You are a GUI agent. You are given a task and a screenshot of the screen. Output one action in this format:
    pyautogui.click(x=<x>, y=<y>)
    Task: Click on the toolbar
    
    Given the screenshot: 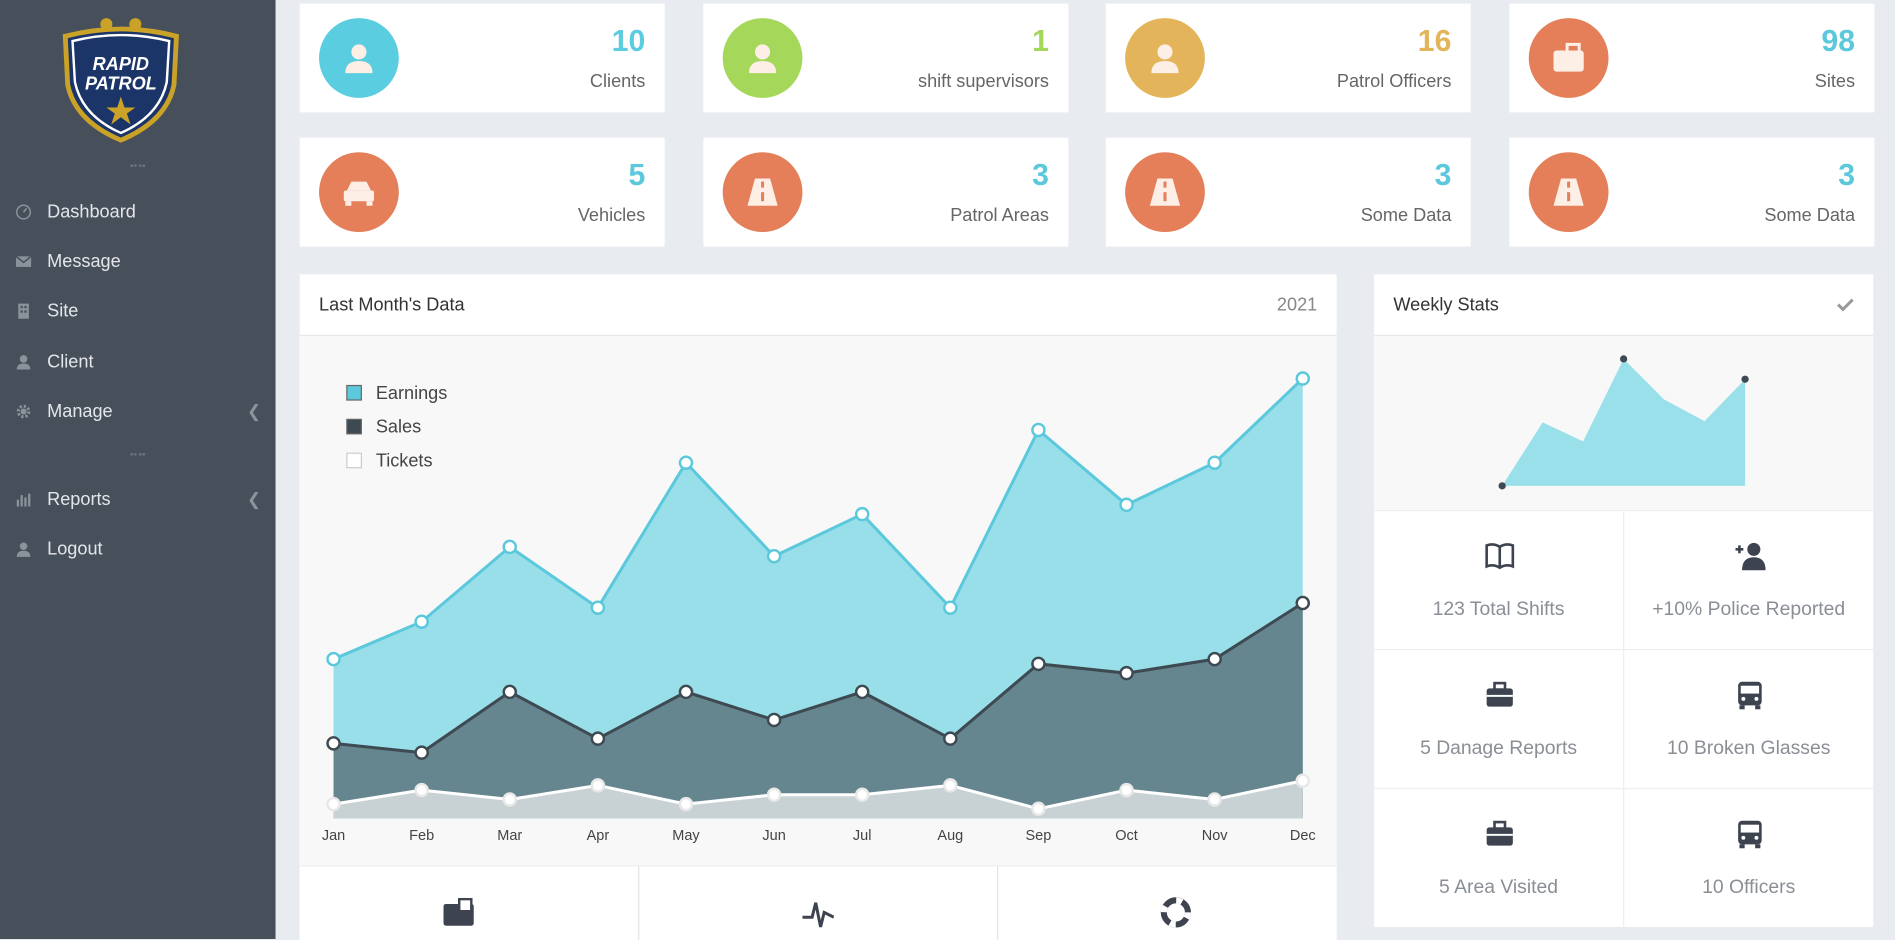 What is the action you would take?
    pyautogui.click(x=818, y=902)
    